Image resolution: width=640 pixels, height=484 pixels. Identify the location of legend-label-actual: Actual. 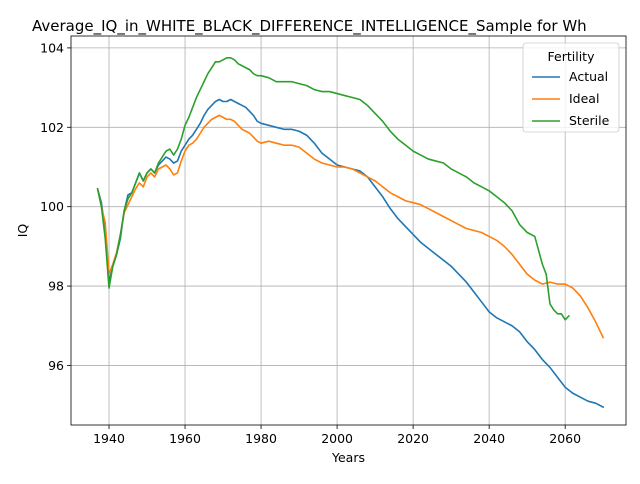
(588, 76).